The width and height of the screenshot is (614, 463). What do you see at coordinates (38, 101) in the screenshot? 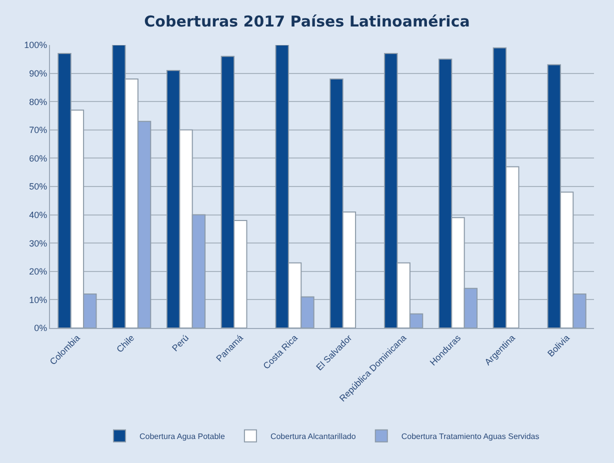
I see `y-tick-label: 80%` at bounding box center [38, 101].